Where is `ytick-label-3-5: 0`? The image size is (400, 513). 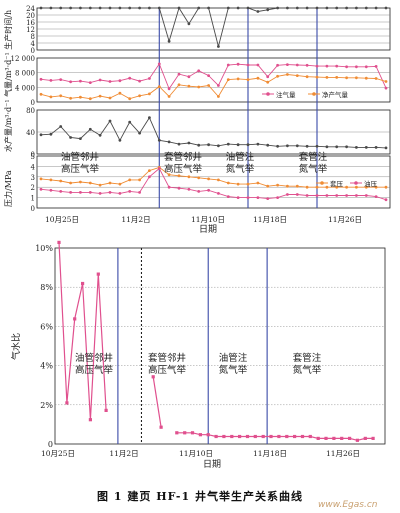 ytick-label-3-5: 0 is located at coordinates (33, 209).